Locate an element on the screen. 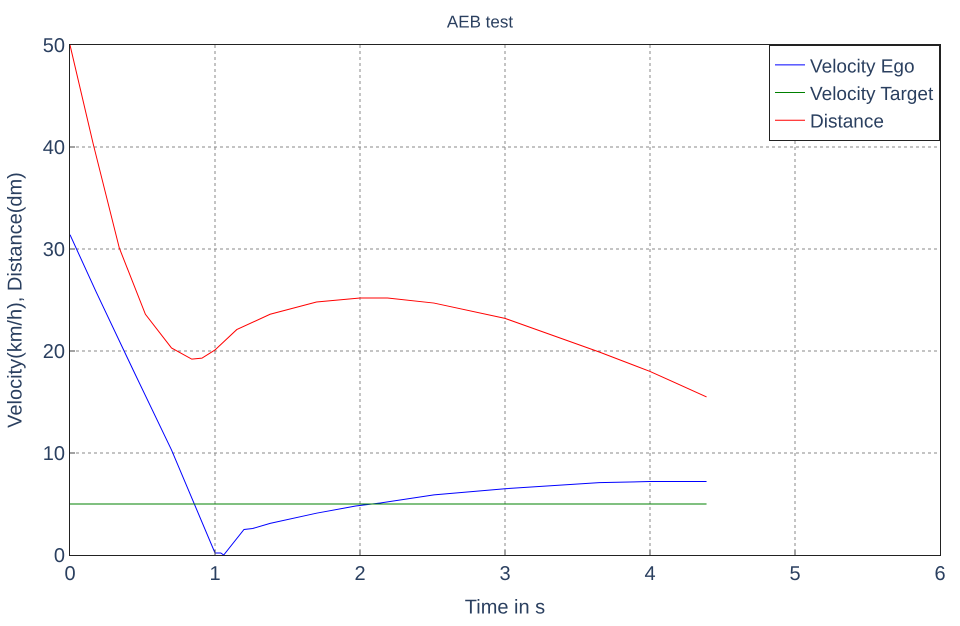 Image resolution: width=960 pixels, height=626 pixels. chart-title: AEB test is located at coordinates (480, 22).